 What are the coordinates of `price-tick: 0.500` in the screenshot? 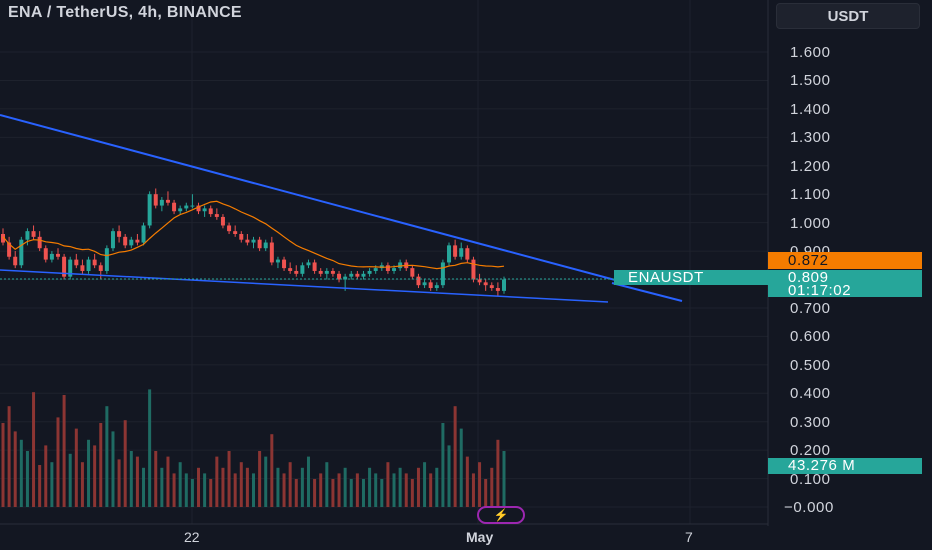 It's located at (810, 365).